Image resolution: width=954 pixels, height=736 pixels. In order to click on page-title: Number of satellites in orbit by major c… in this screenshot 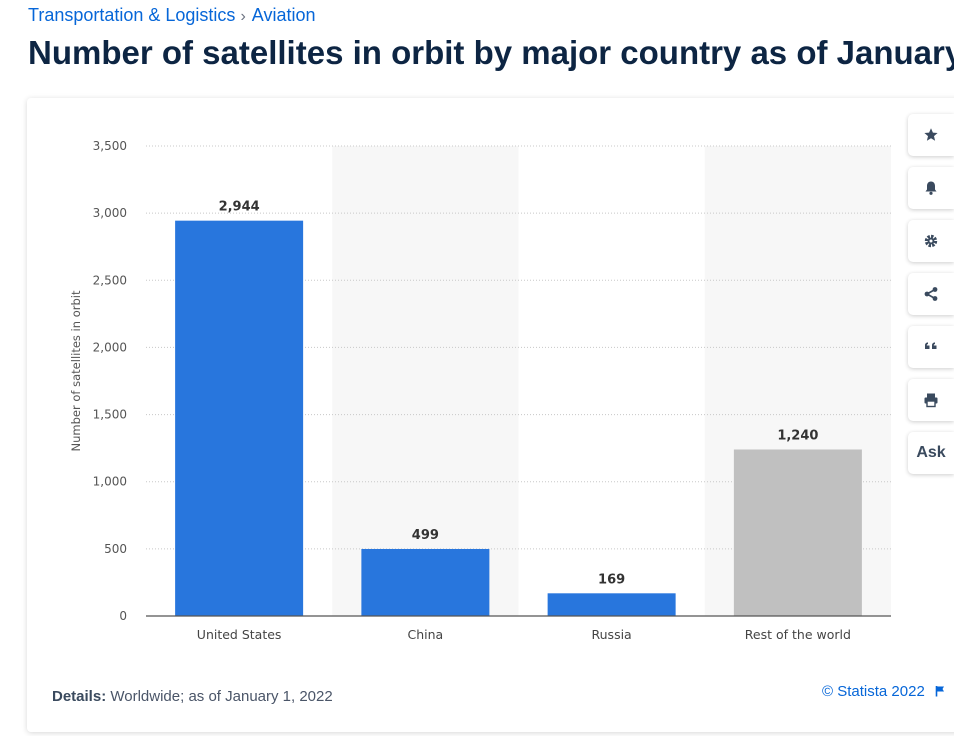, I will do `click(491, 52)`.